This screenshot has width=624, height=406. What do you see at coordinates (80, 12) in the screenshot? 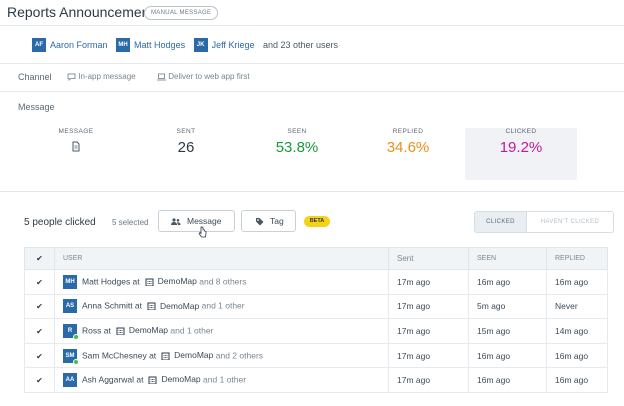
I see `page-title: Reports Announcement` at bounding box center [80, 12].